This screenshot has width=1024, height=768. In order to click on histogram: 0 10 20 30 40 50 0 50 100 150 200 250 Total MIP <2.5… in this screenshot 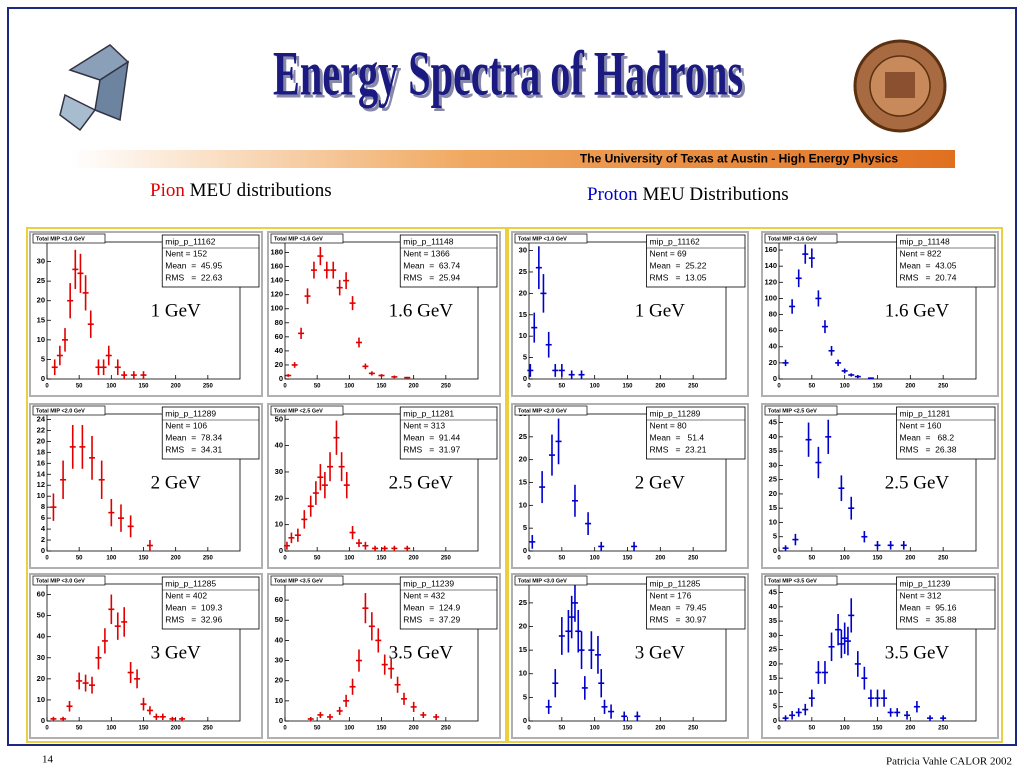, I will do `click(384, 486)`.